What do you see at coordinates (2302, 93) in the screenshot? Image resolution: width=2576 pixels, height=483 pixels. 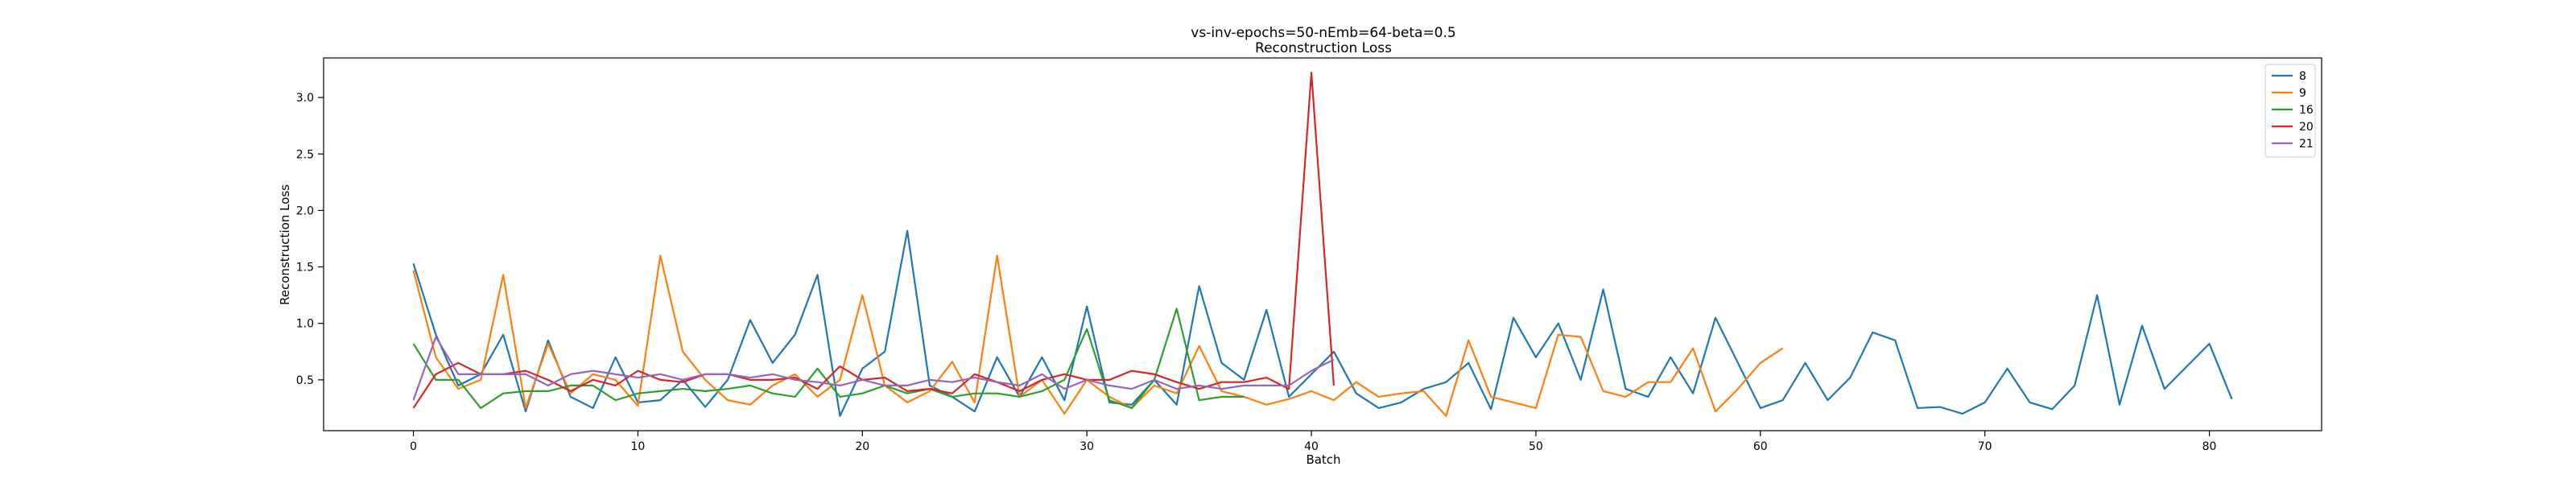 I see `legend-label-9: 9` at bounding box center [2302, 93].